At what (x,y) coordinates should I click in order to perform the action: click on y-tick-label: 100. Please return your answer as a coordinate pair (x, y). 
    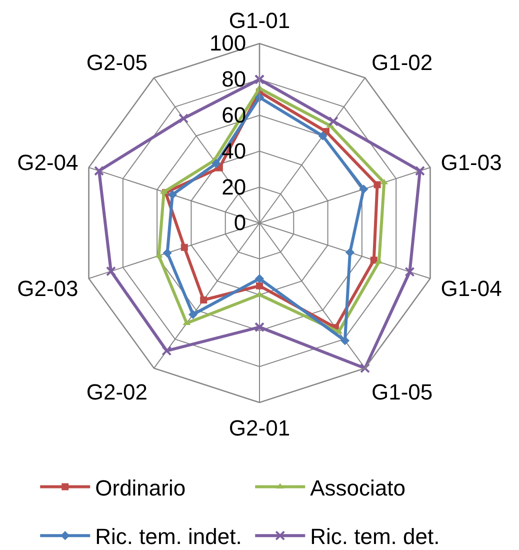
    Looking at the image, I should click on (227, 43).